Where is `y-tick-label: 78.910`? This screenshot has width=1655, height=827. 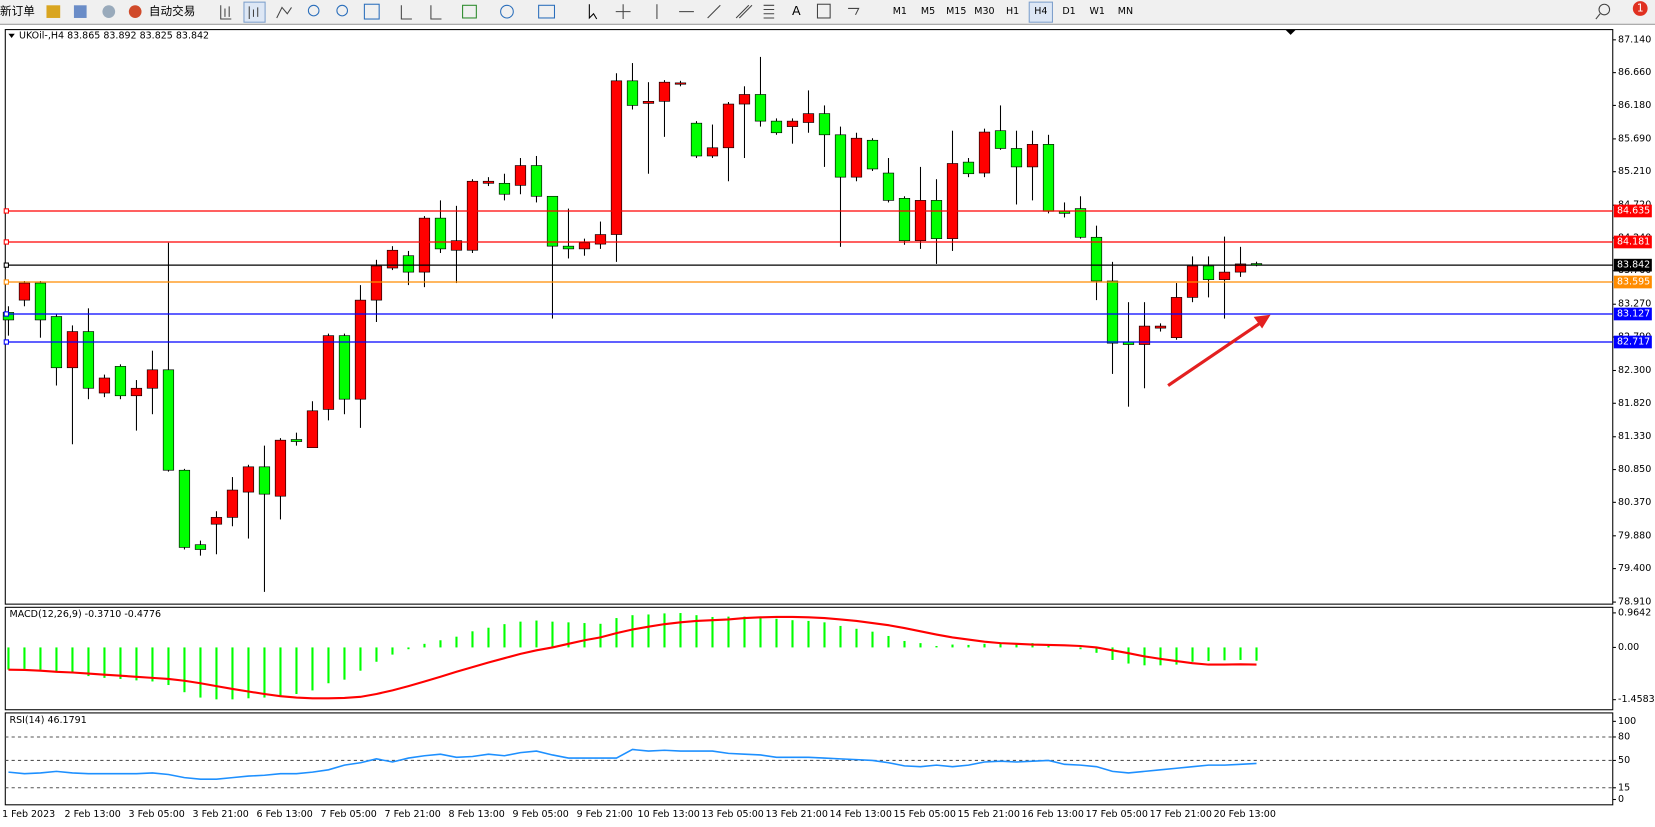
y-tick-label: 78.910 is located at coordinates (1634, 602).